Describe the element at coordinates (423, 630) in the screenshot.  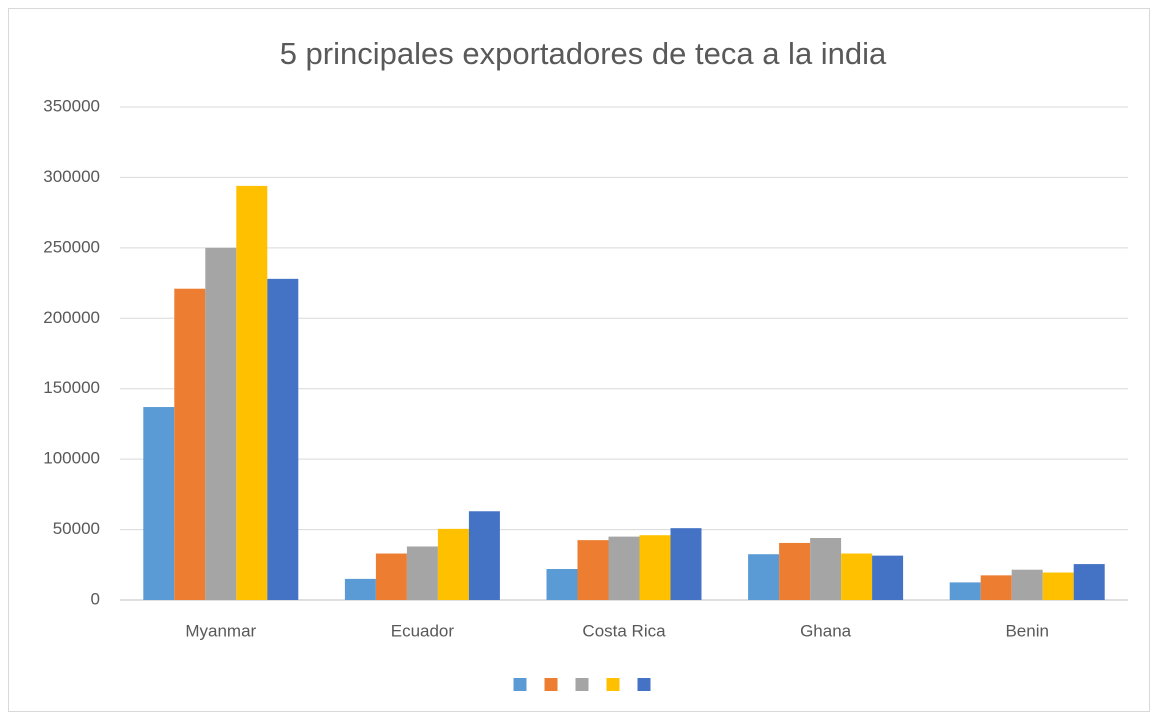
I see `x-tick-label: Ecuador` at that location.